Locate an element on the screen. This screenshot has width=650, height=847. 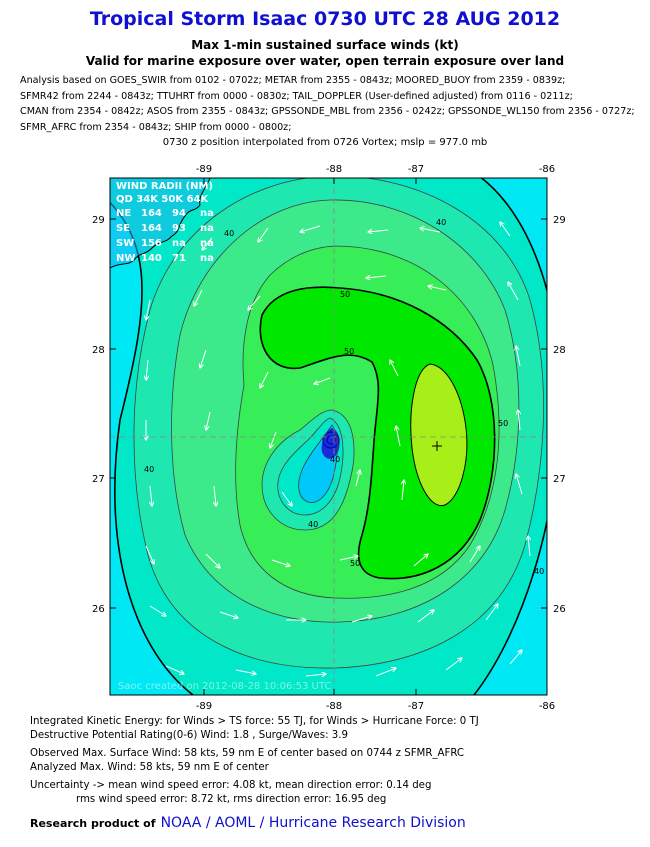
wind-radii-header: WIND RADII (NM) is located at coordinates (164, 186).